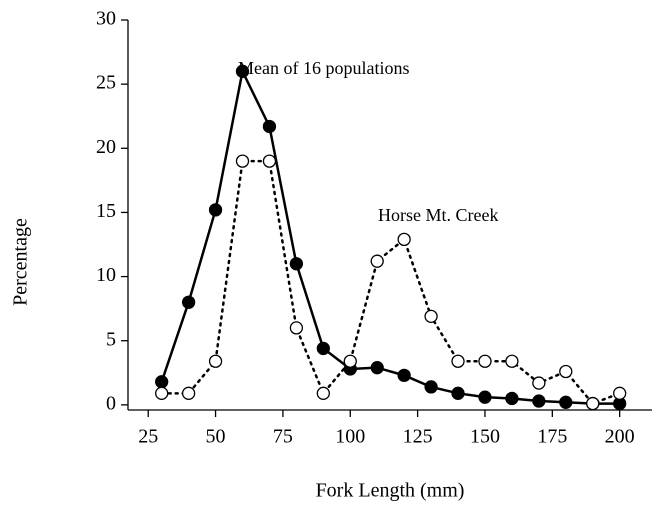 Image resolution: width=655 pixels, height=510 pixels. Describe the element at coordinates (620, 437) in the screenshot. I see `x-tick-label: 200` at that location.